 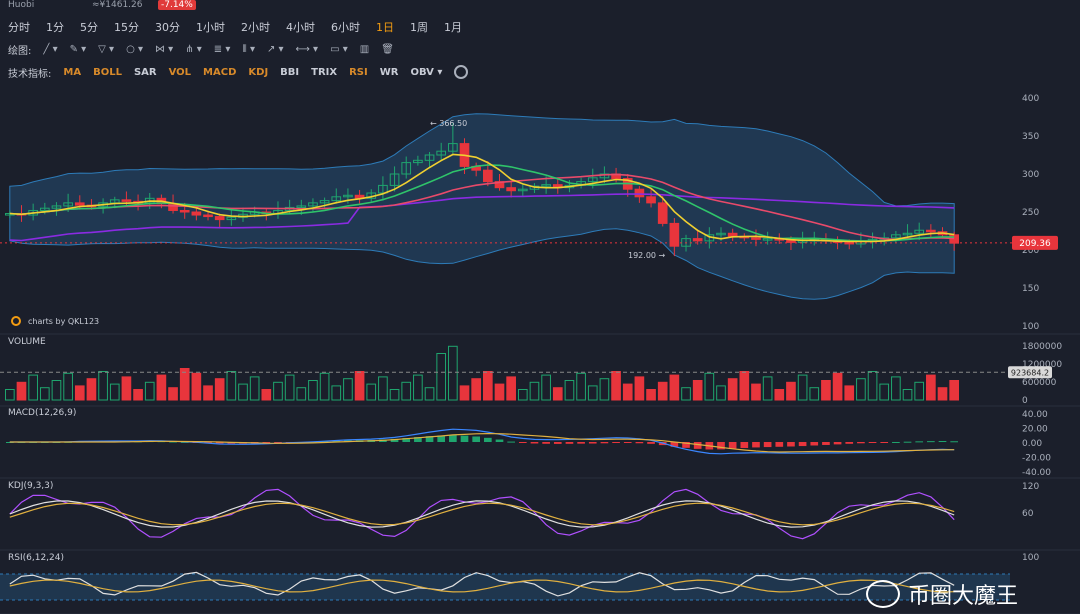 What do you see at coordinates (36, 558) in the screenshot?
I see `rsi-title: RSI(6,12,24)` at bounding box center [36, 558].